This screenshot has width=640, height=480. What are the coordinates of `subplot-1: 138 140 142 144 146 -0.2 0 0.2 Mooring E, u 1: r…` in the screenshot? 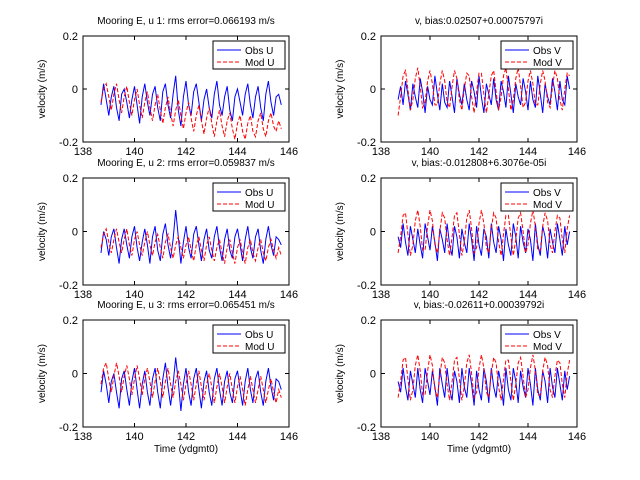 It's located at (167, 87).